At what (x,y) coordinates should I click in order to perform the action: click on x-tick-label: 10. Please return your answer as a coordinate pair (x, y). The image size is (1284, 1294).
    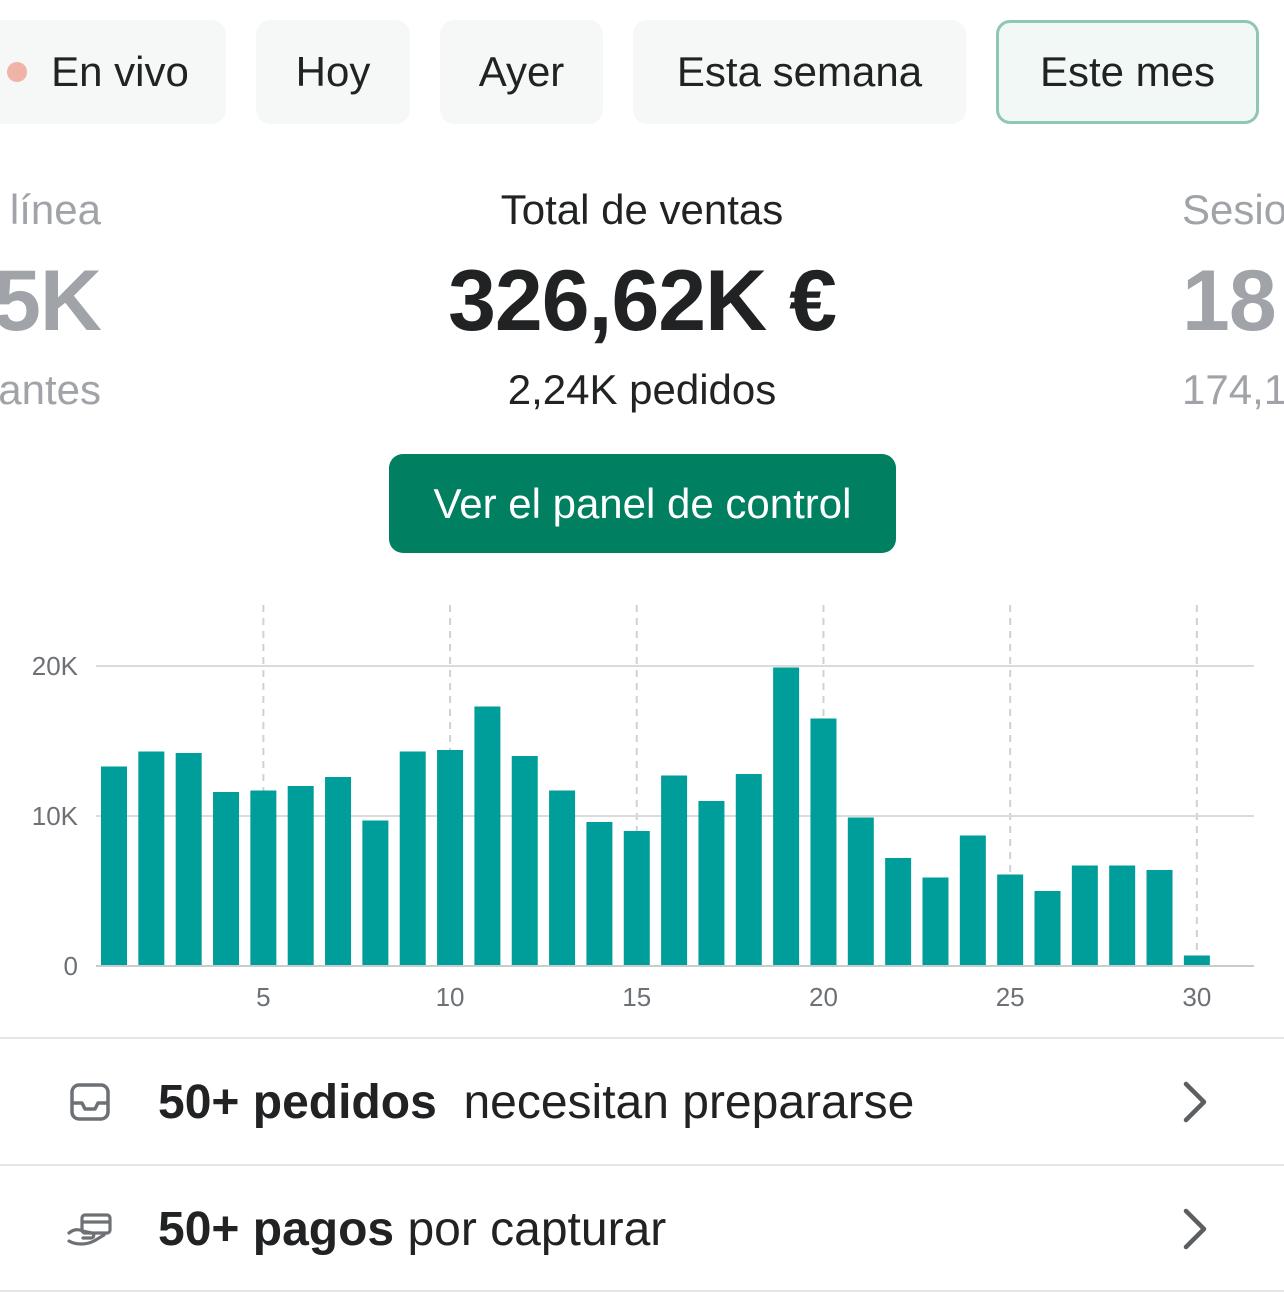
    Looking at the image, I should click on (450, 997).